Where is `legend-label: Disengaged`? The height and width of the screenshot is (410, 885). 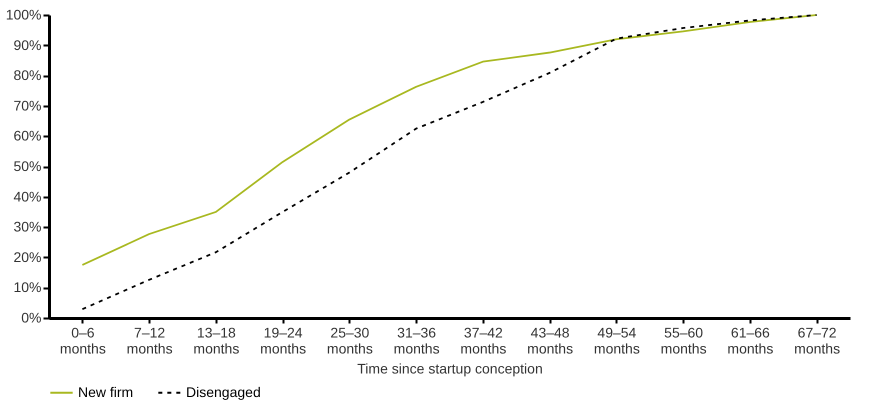
legend-label: Disengaged is located at coordinates (223, 392).